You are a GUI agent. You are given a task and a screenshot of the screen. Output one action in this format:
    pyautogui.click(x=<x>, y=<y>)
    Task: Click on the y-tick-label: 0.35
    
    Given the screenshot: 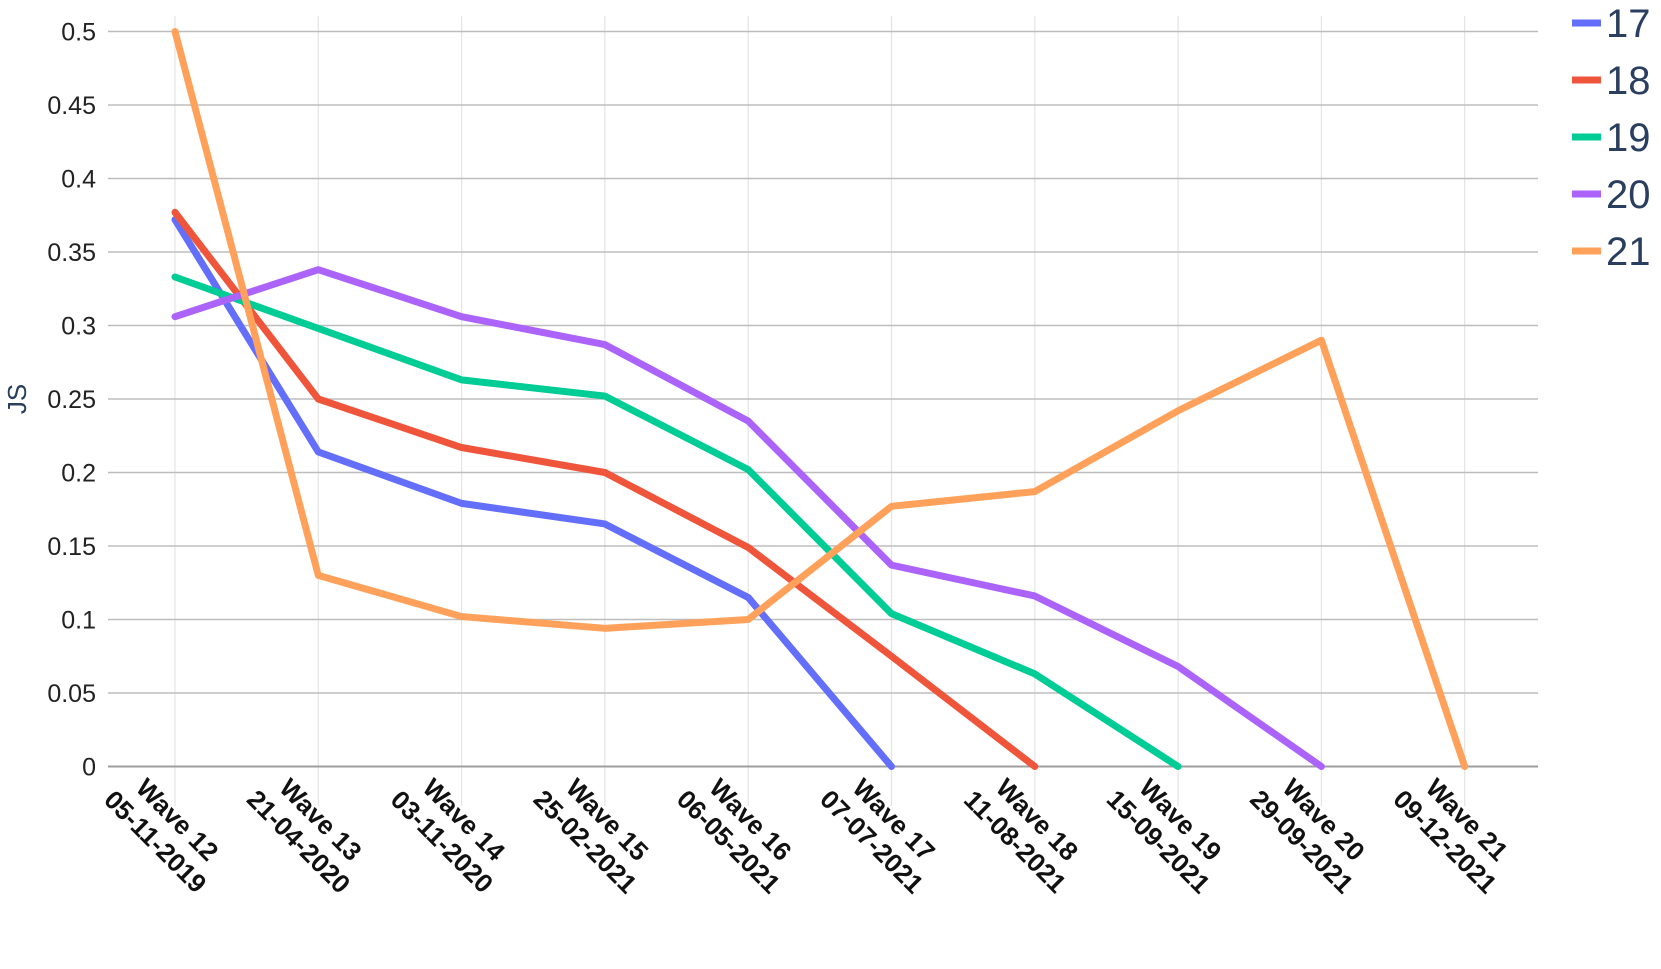 What is the action you would take?
    pyautogui.click(x=71, y=253)
    